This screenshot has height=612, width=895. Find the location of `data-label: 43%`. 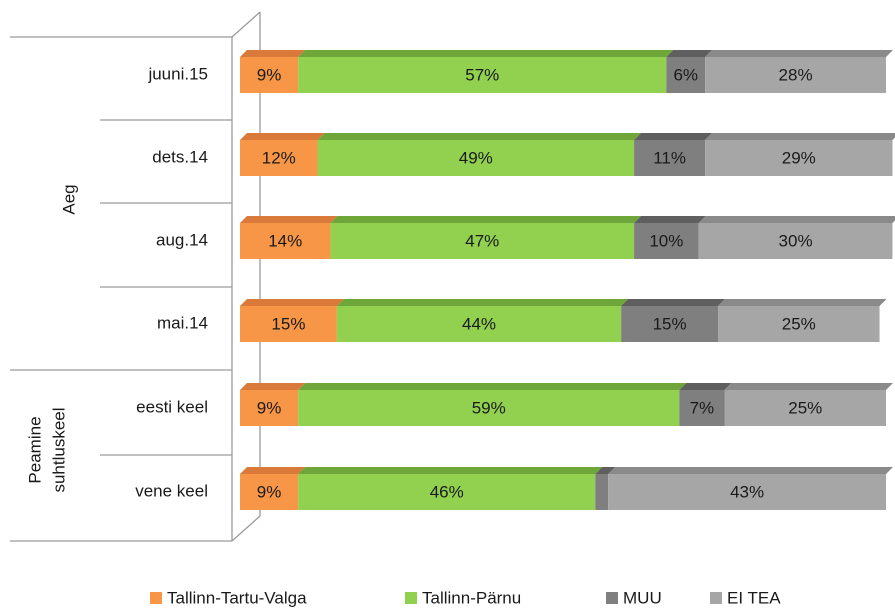

data-label: 43% is located at coordinates (747, 491).